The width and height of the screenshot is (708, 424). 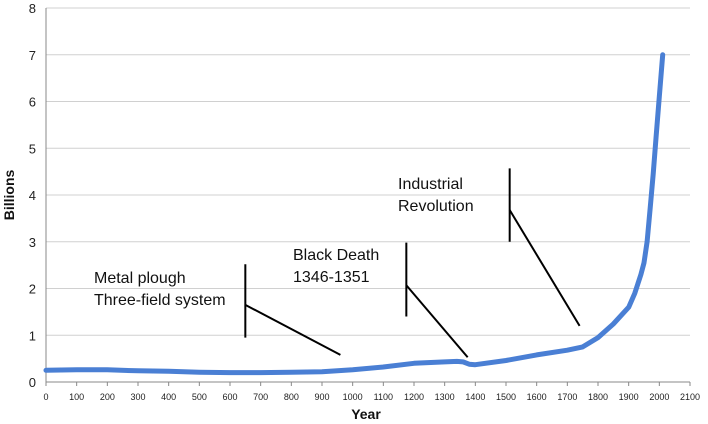 What do you see at coordinates (45, 397) in the screenshot?
I see `x-tick-label: 0` at bounding box center [45, 397].